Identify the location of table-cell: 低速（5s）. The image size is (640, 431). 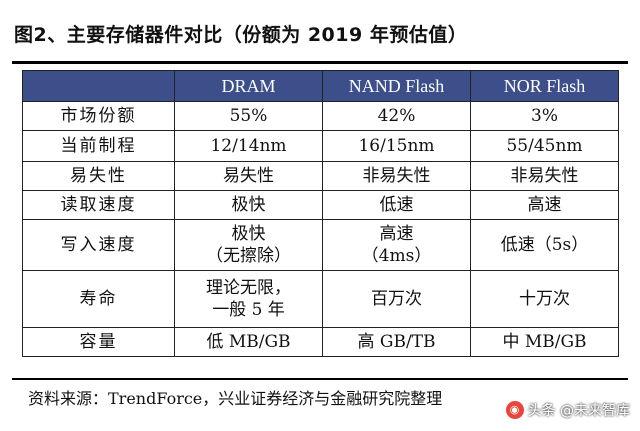
(544, 245).